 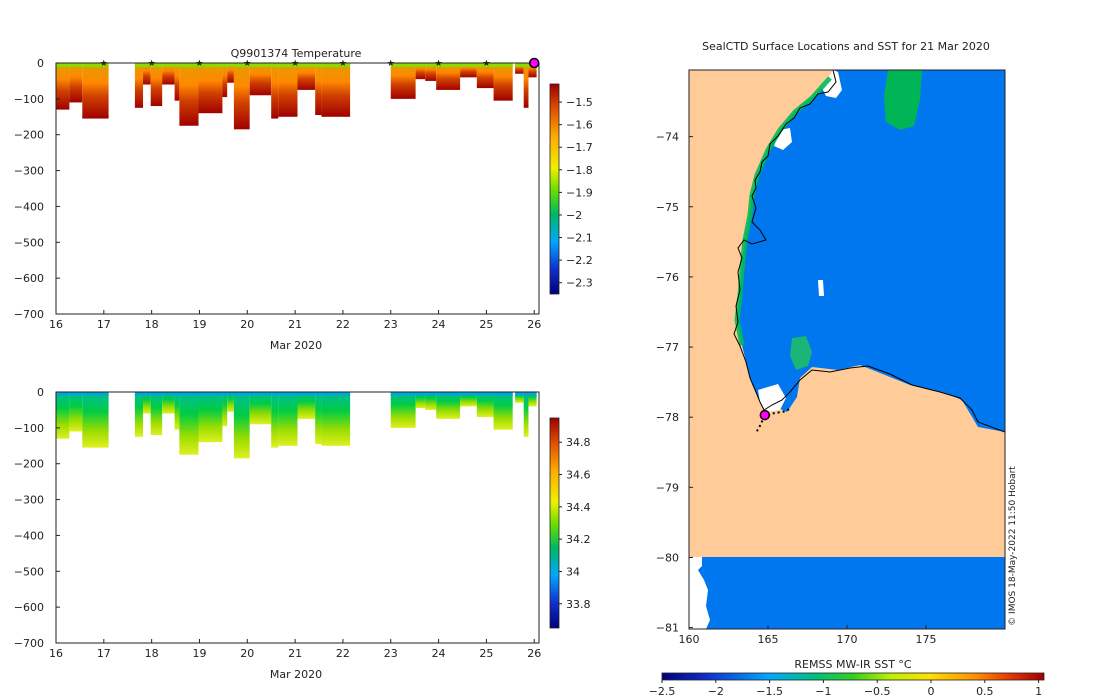 I want to click on x-tick-label: 19, so click(x=199, y=324).